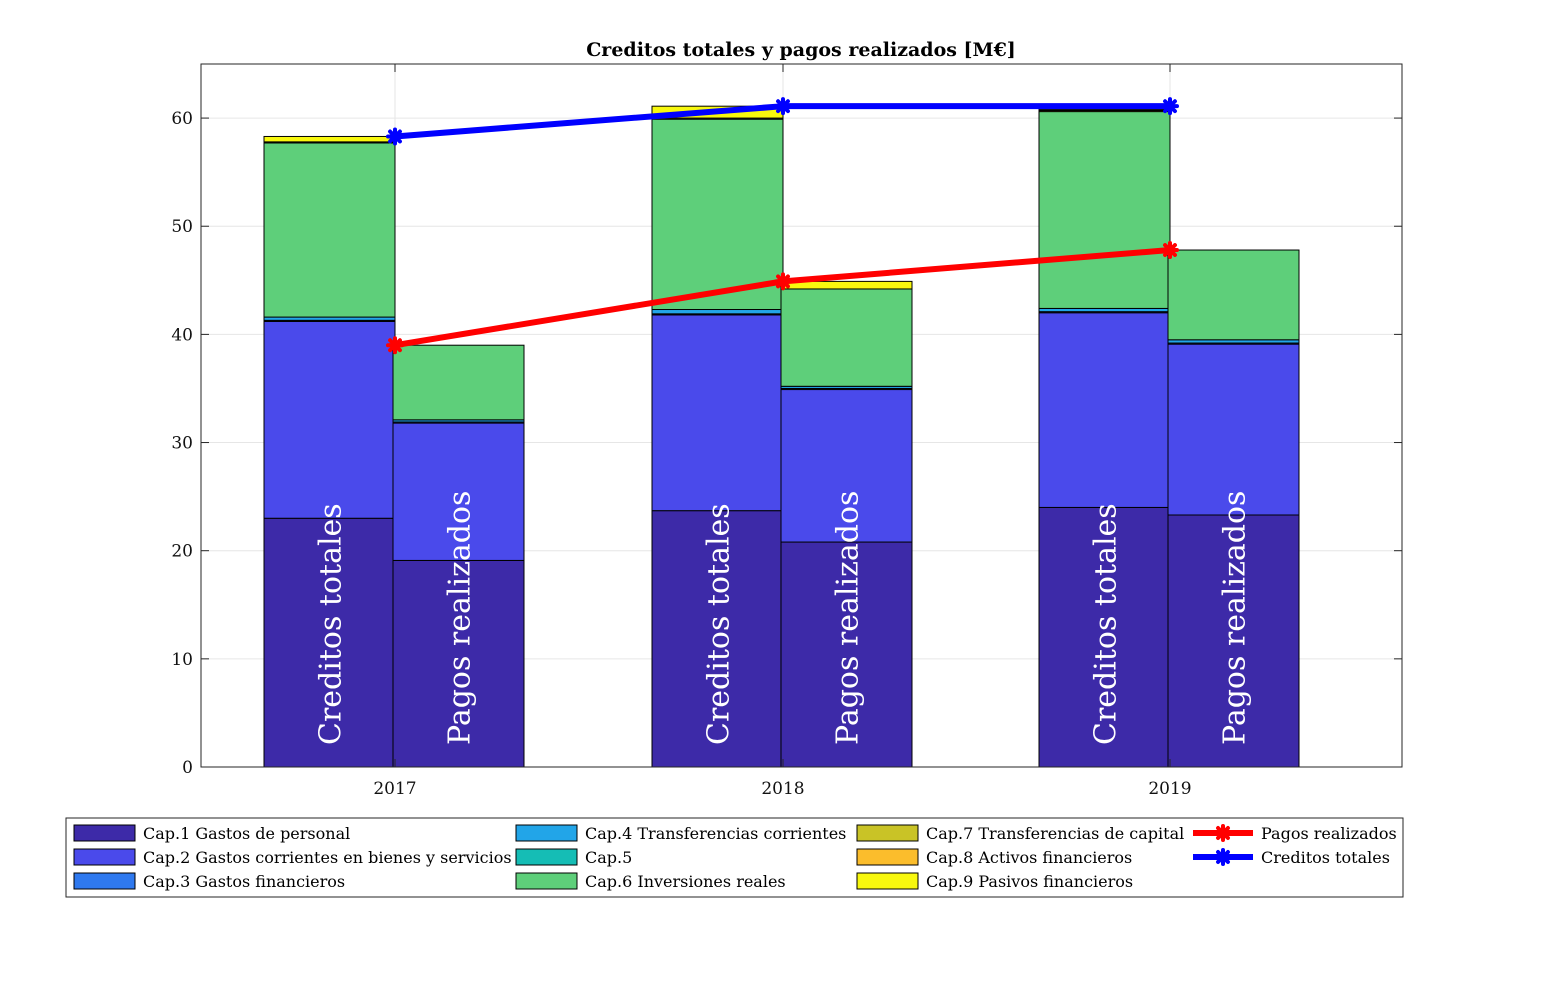 The width and height of the screenshot is (1550, 992). I want to click on bar-segment-2-pagos-2017, so click(458, 491).